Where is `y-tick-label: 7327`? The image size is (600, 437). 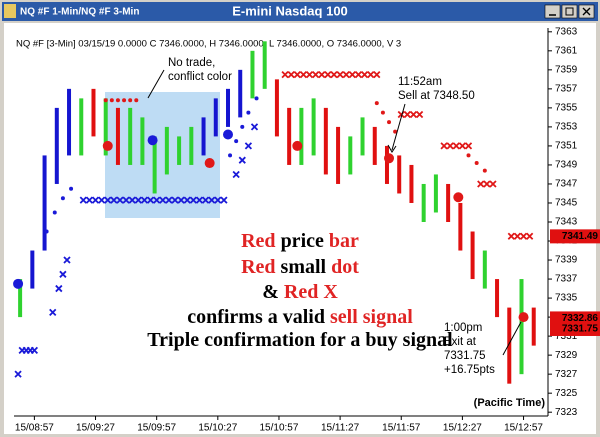 y-tick-label: 7327 is located at coordinates (566, 374).